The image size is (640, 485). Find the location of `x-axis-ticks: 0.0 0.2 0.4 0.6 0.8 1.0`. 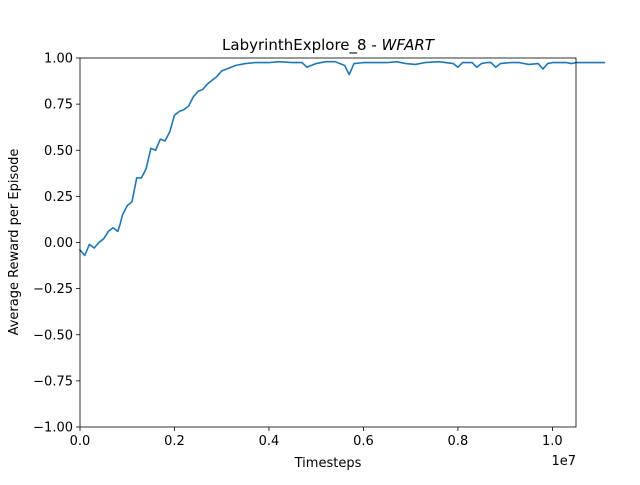

x-axis-ticks: 0.0 0.2 0.4 0.6 0.8 1.0 is located at coordinates (316, 438).